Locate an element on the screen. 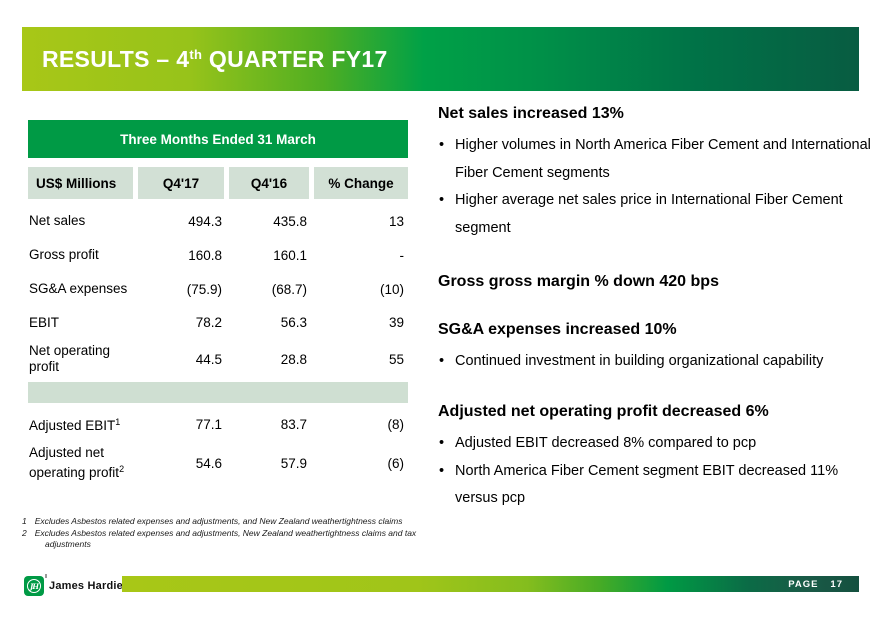 The image size is (880, 622). cell-q417: 77.1 is located at coordinates (208, 424).